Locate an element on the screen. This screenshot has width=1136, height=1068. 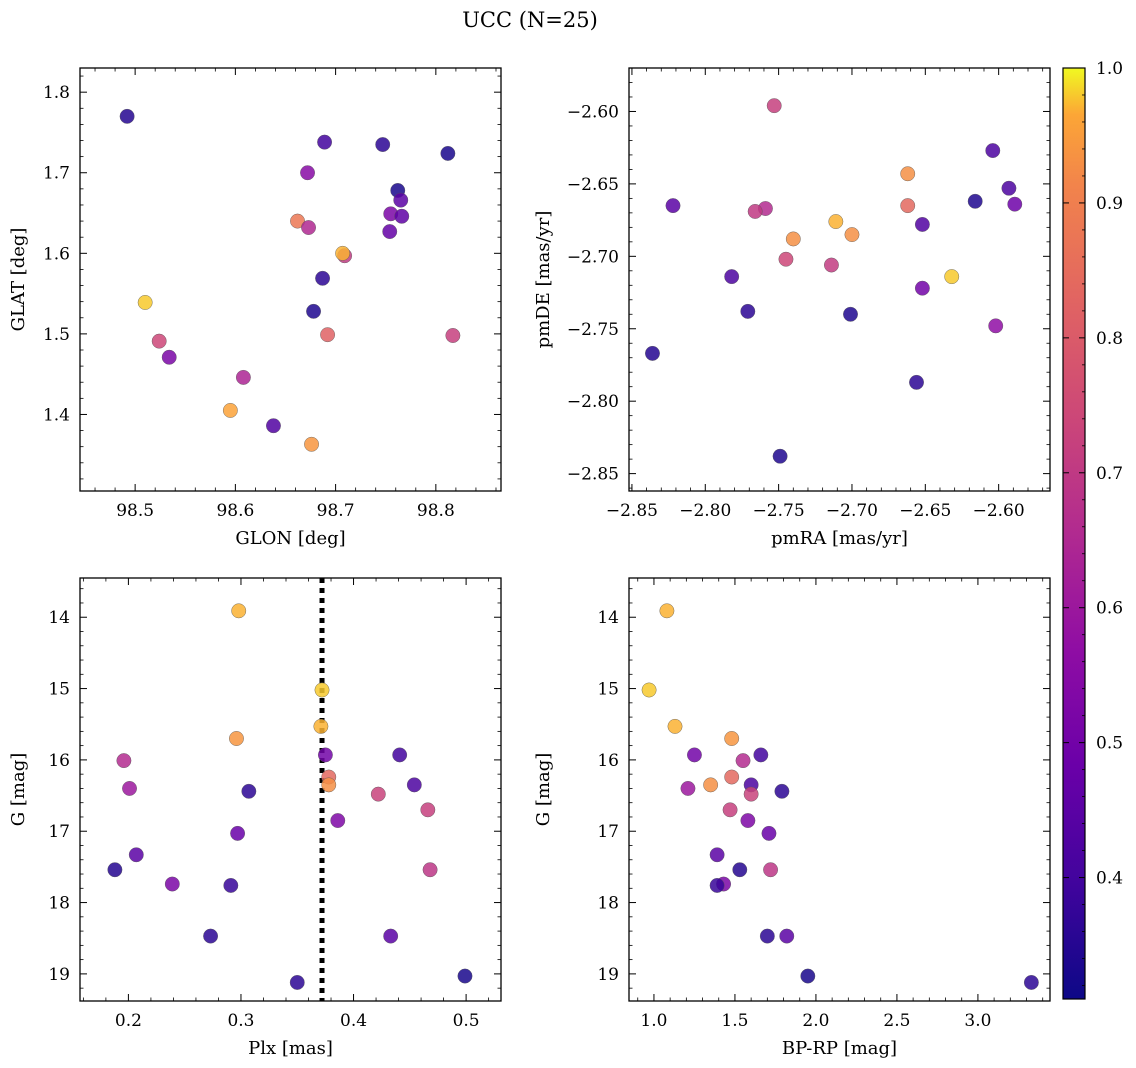
y-tick-label: −2.65 is located at coordinates (593, 185).